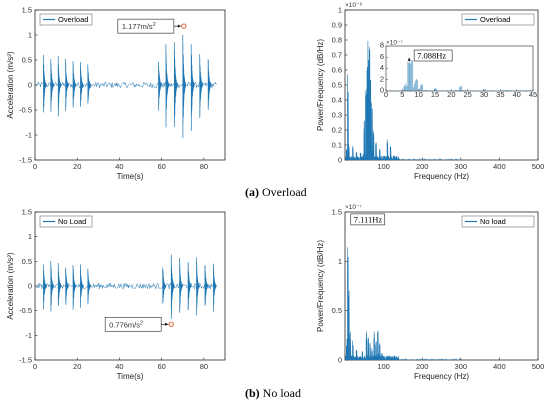 The image size is (550, 403). I want to click on y-tick-label: 0.9, so click(337, 25).